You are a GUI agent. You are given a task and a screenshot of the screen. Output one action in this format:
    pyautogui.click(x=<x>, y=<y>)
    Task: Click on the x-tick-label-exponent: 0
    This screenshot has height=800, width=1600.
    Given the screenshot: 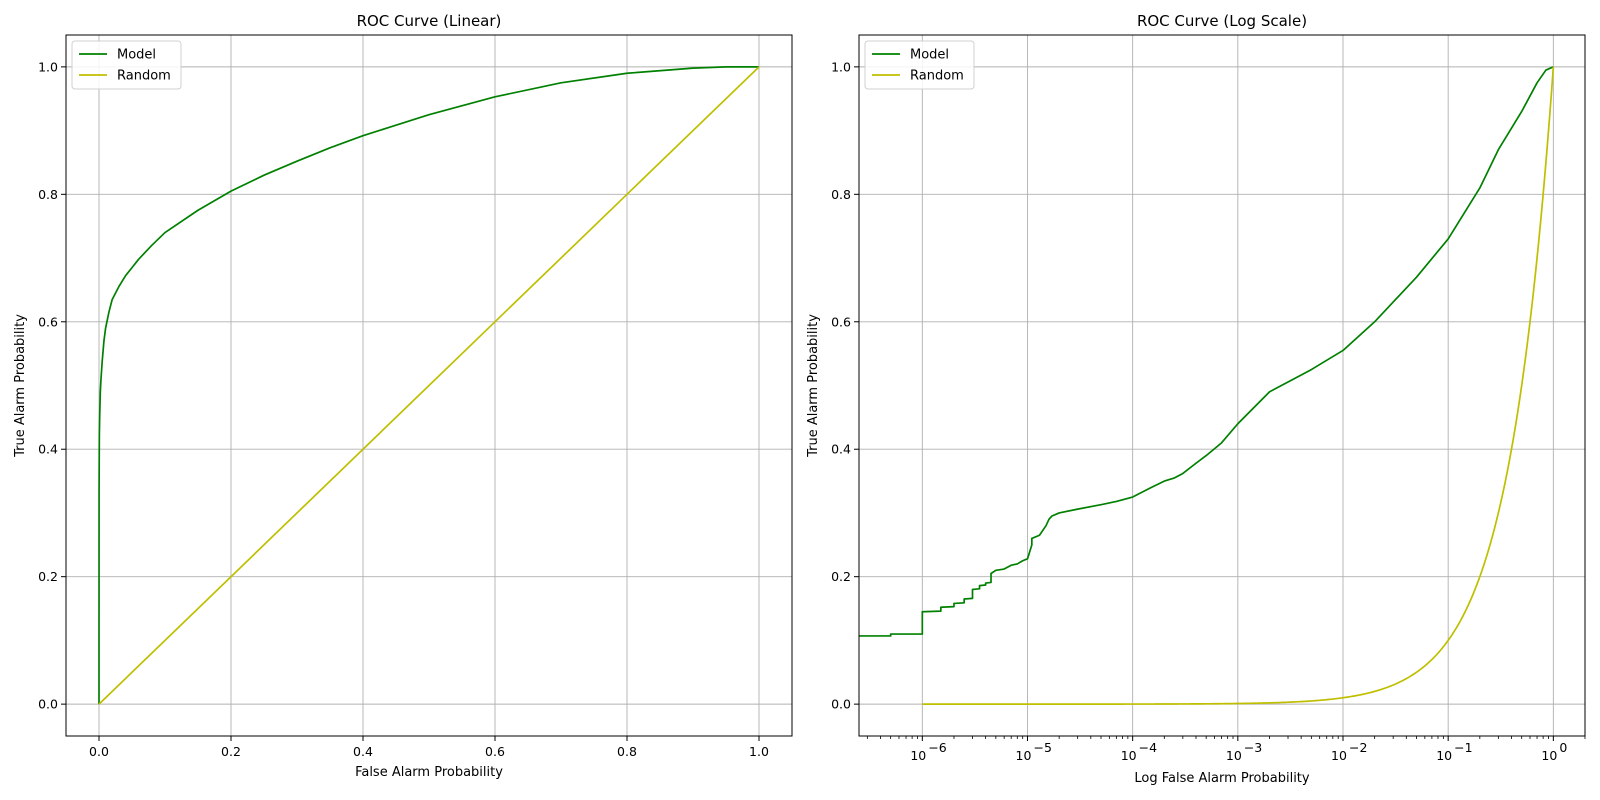 What is the action you would take?
    pyautogui.click(x=1563, y=747)
    